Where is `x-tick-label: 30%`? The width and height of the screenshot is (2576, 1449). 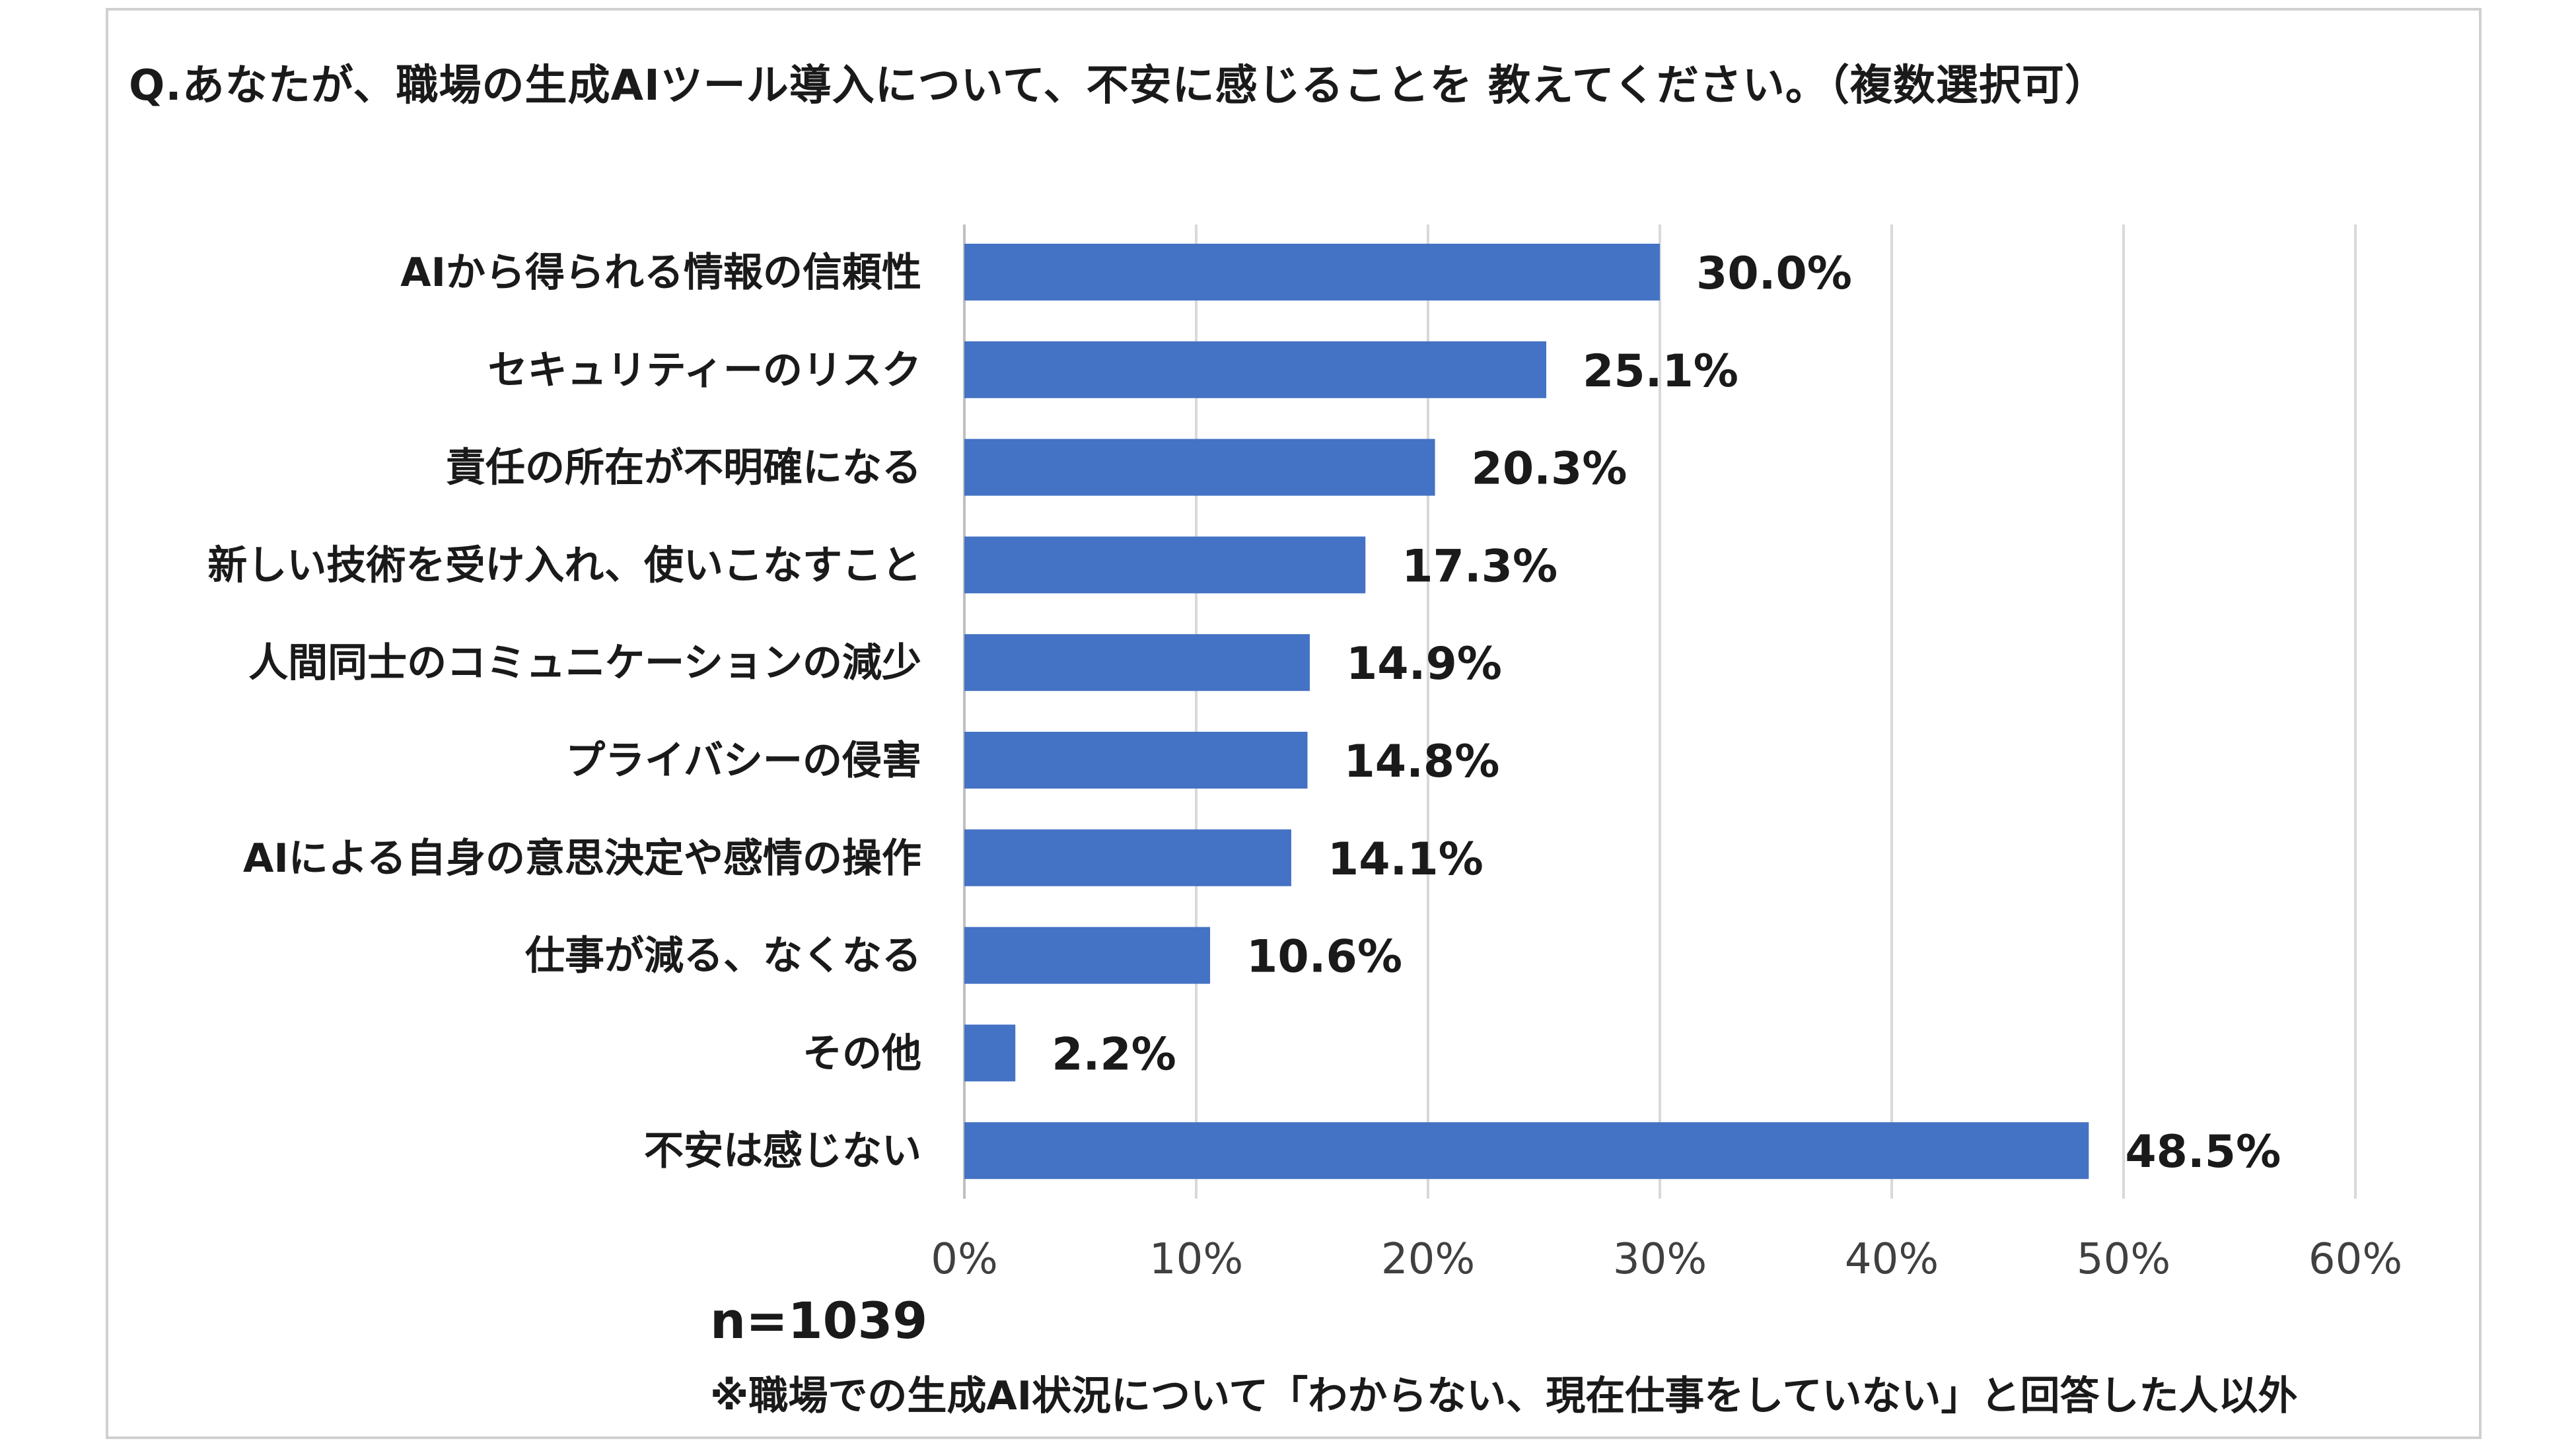
x-tick-label: 30% is located at coordinates (1660, 1260).